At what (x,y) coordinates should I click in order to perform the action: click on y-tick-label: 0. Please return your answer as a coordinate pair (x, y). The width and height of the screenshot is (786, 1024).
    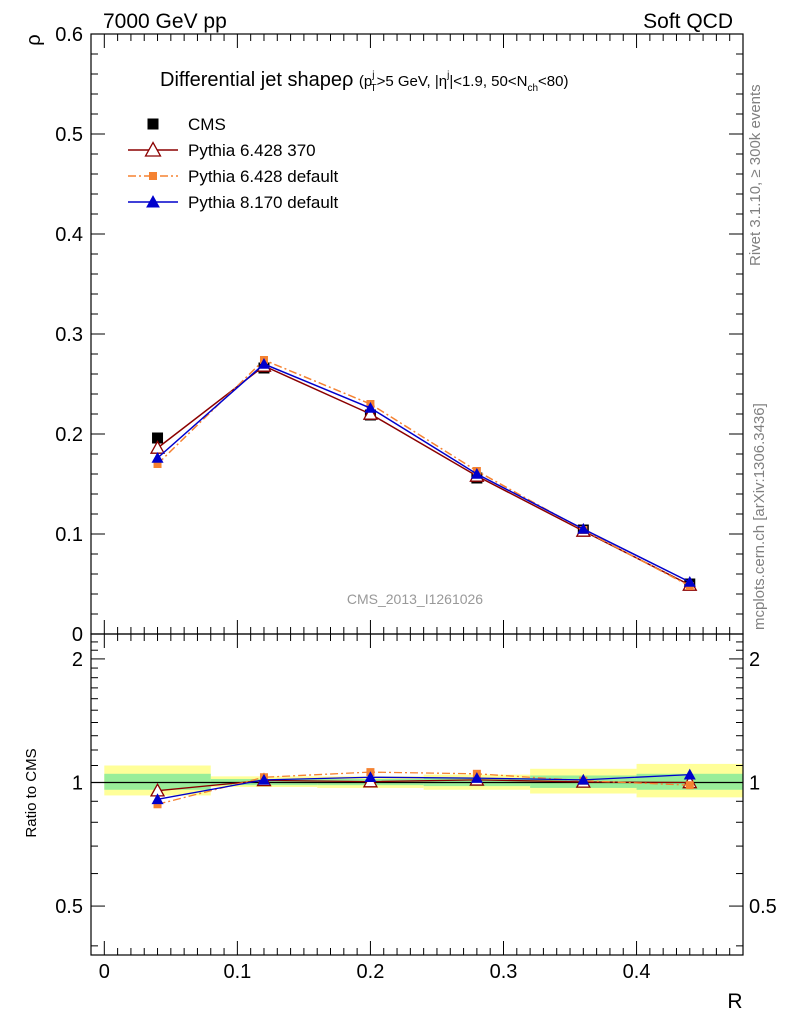
    Looking at the image, I should click on (77, 635).